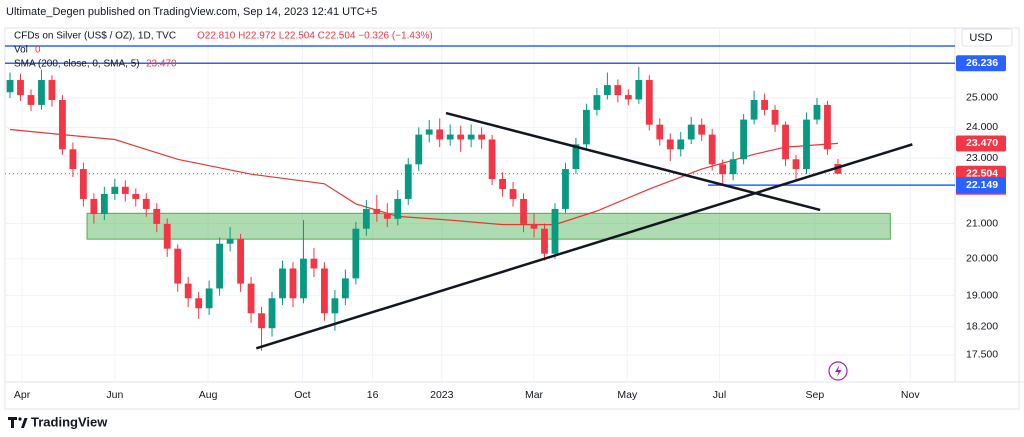  Describe the element at coordinates (22, 395) in the screenshot. I see `x-tick-label: Apr` at that location.